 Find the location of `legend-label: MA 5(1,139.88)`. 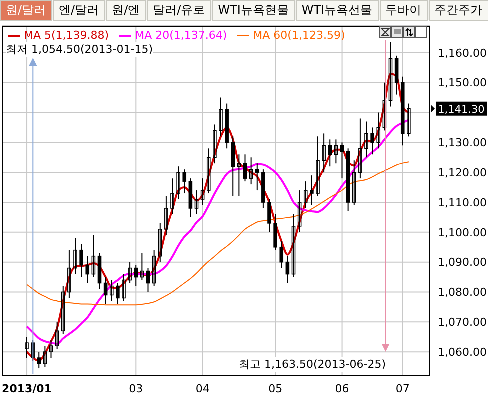

legend-label: MA 5(1,139.88) is located at coordinates (67, 35).